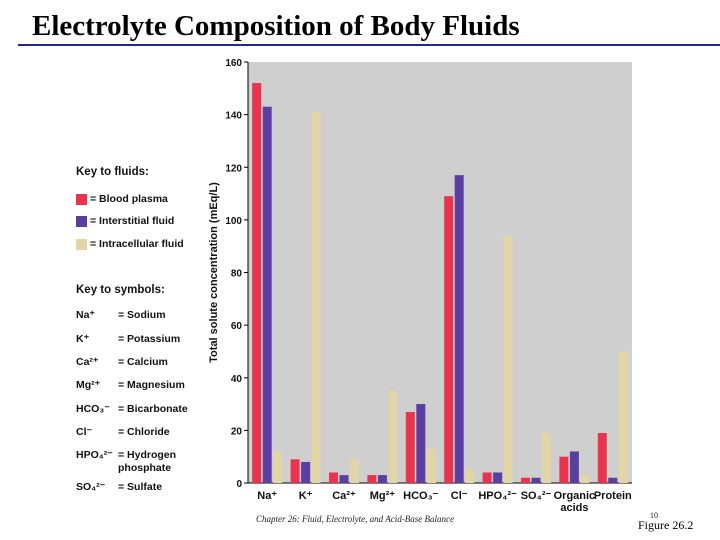 This screenshot has width=720, height=540. Describe the element at coordinates (91, 487) in the screenshot. I see `symbol: SO₄²⁻` at that location.